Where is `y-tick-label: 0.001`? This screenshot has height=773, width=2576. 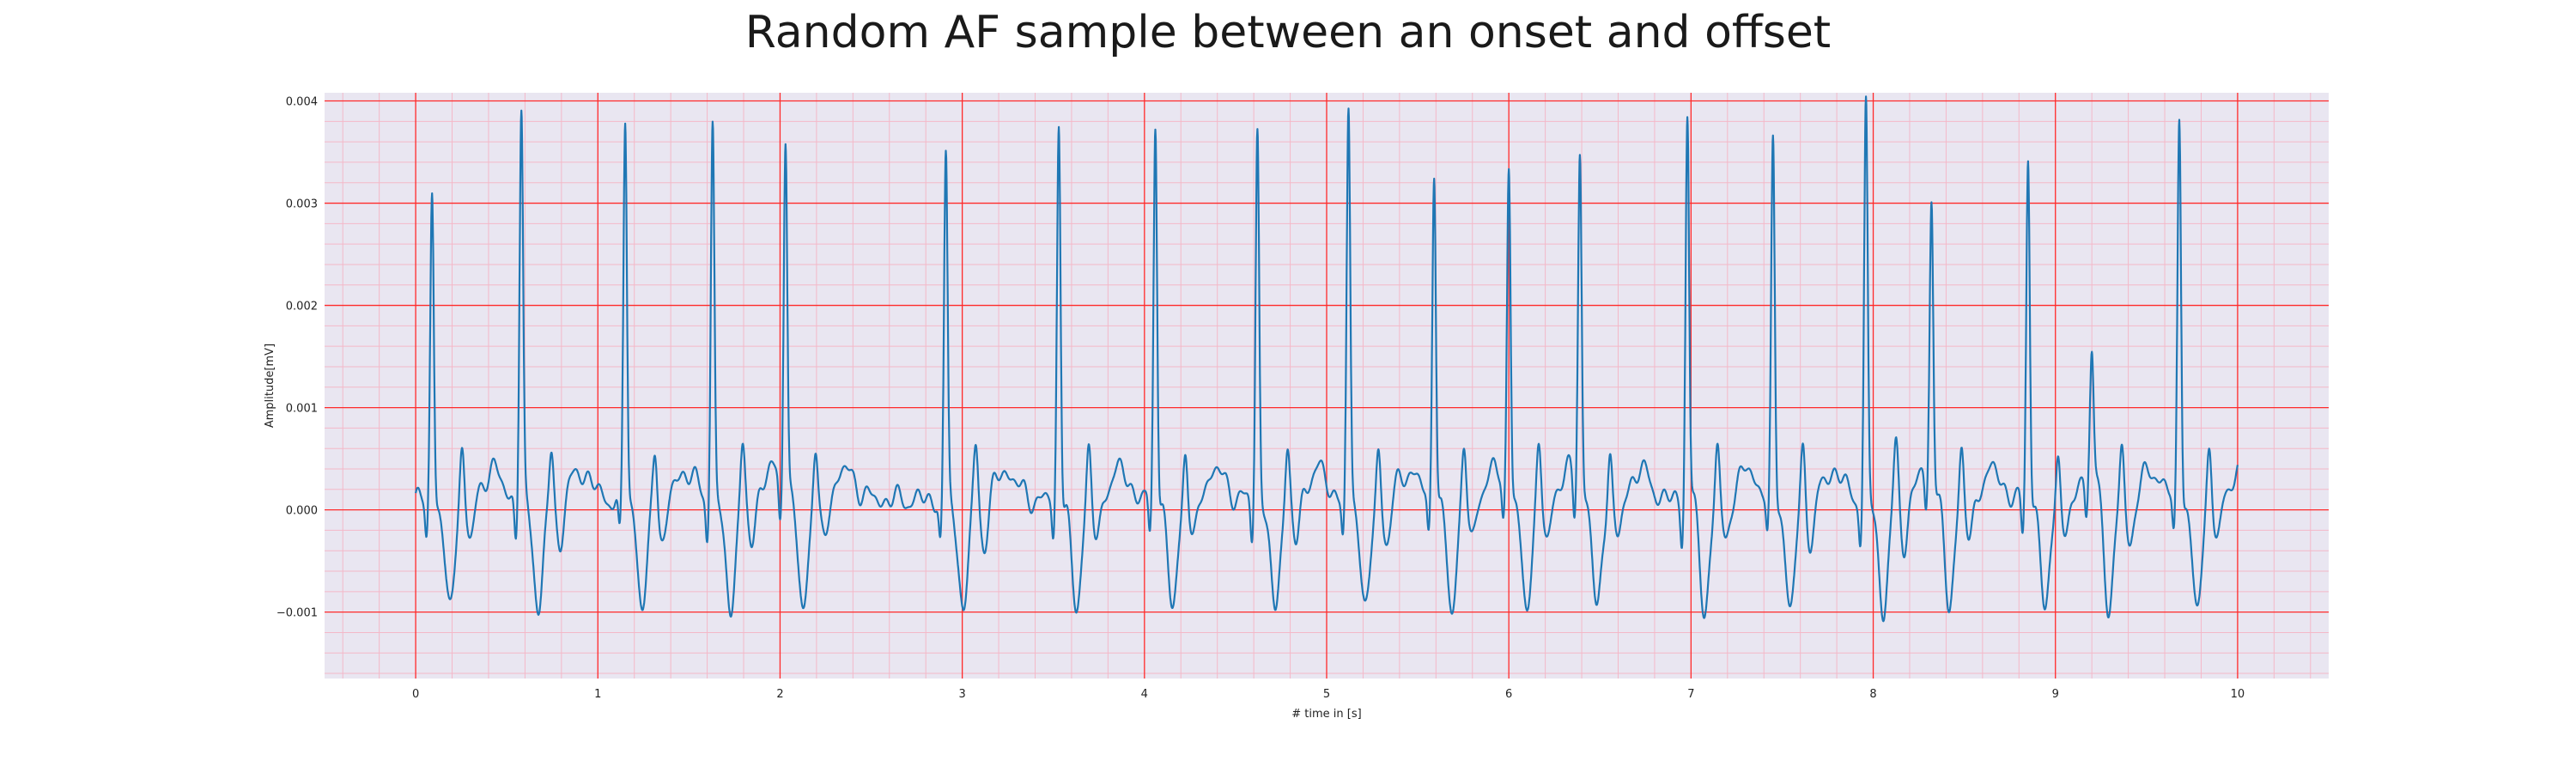 y-tick-label: 0.001 is located at coordinates (302, 409).